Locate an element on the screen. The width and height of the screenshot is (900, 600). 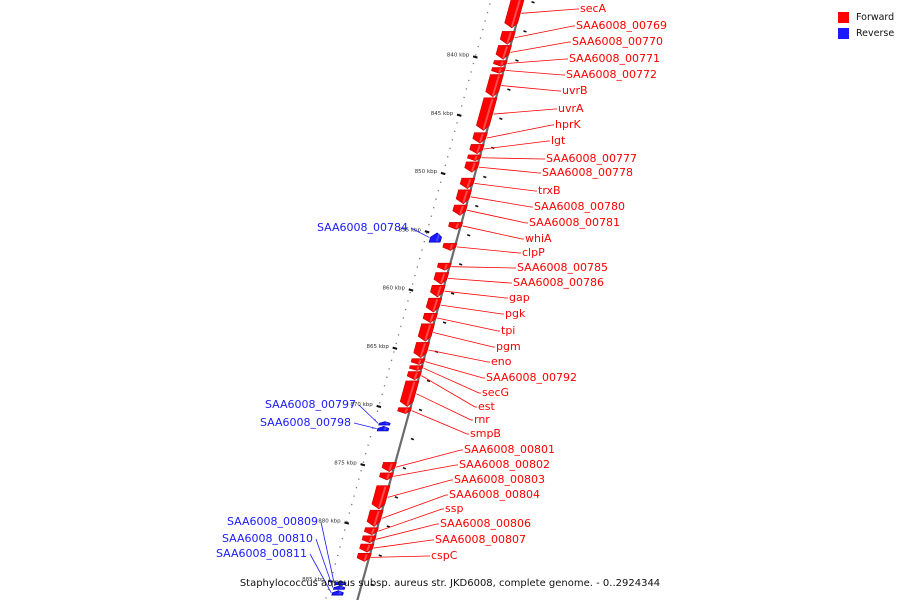
ruler-tick-label: 870 kbp is located at coordinates (361, 405).